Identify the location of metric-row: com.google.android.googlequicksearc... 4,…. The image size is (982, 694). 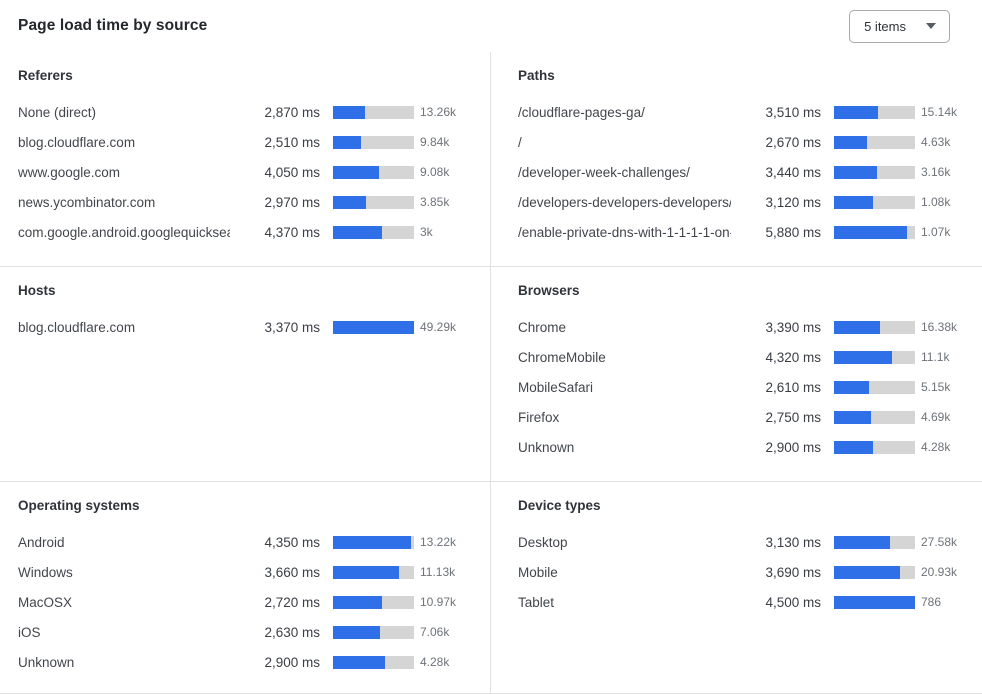
(242, 232).